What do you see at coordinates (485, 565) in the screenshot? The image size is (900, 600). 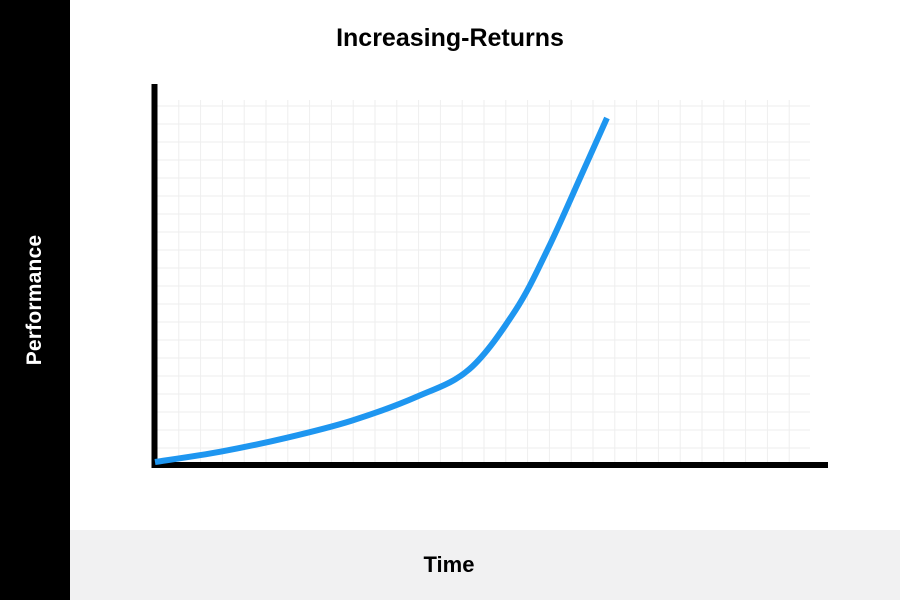 I see `x-axis-label-panel: Time` at bounding box center [485, 565].